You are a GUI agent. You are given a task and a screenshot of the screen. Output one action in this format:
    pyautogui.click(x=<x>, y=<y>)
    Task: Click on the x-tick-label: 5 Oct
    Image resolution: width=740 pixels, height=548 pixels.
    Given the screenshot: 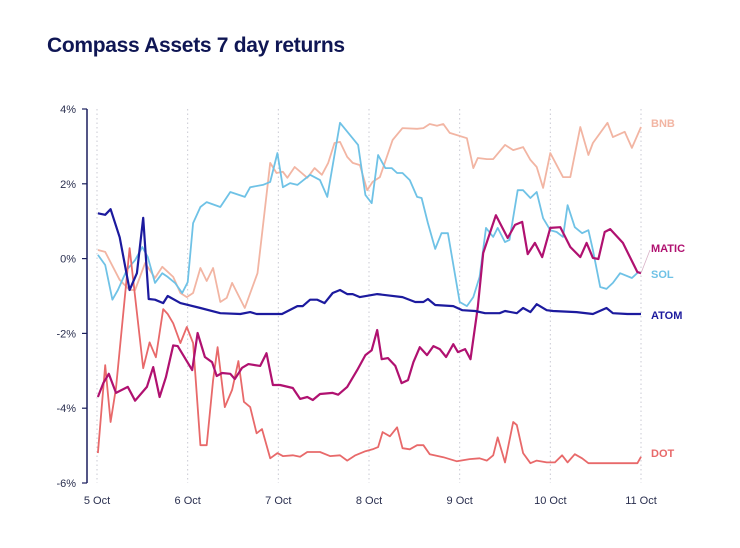 What is the action you would take?
    pyautogui.click(x=97, y=501)
    